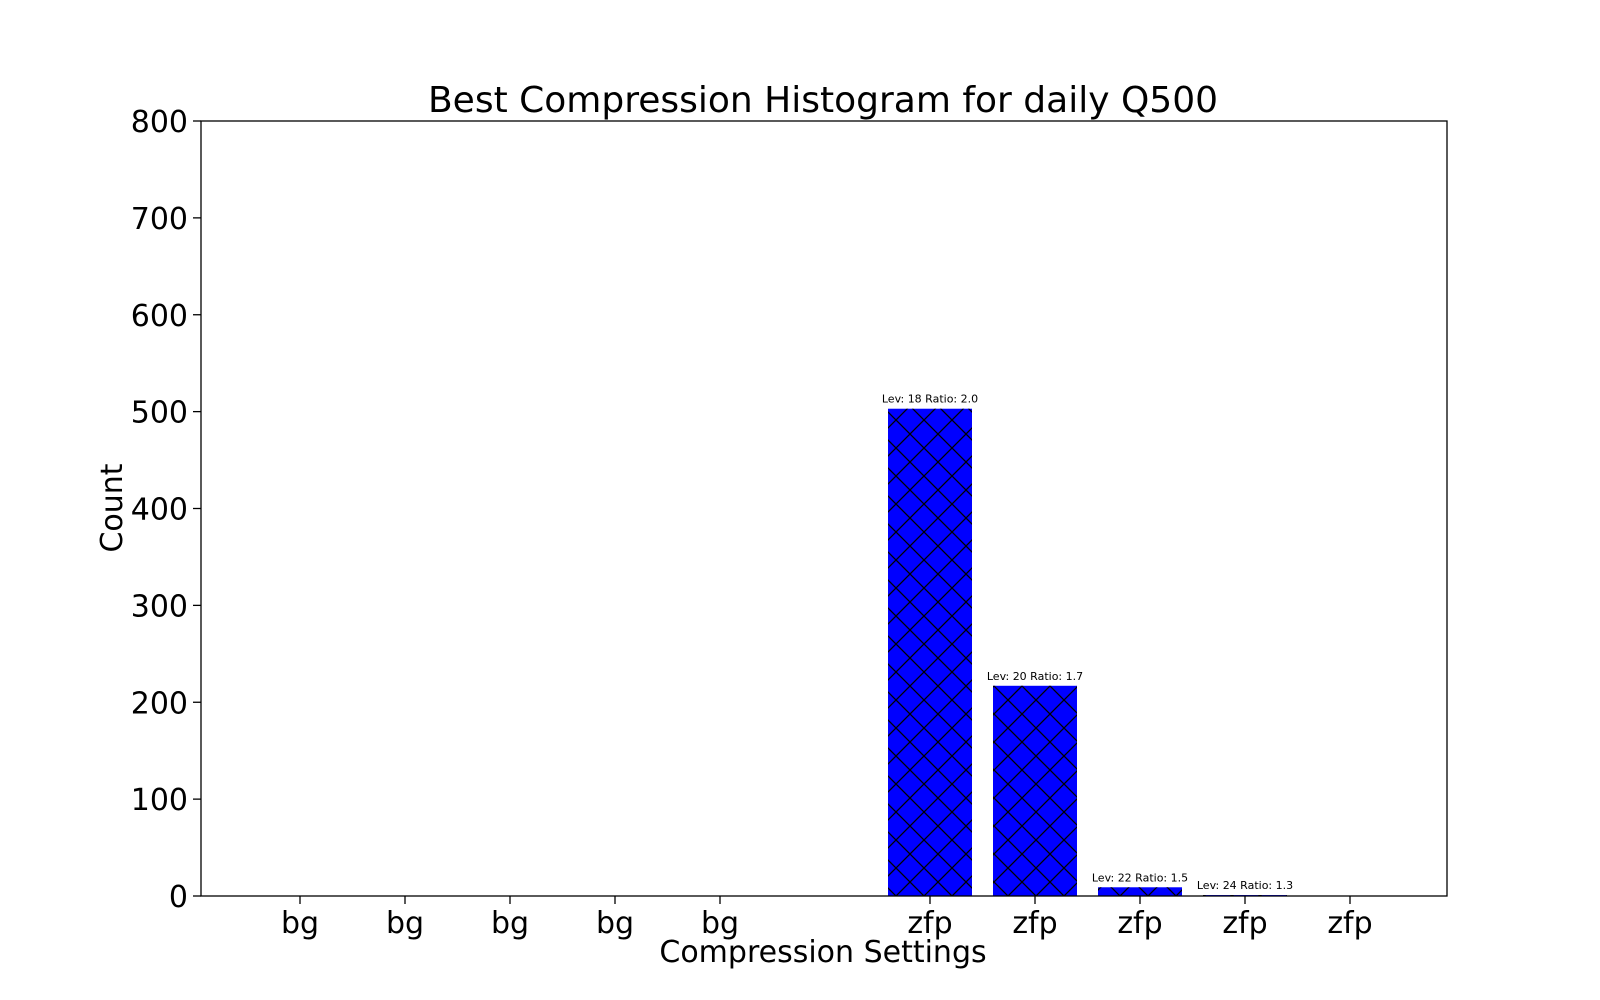 This screenshot has height=1000, width=1600. Describe the element at coordinates (159, 413) in the screenshot. I see `y-tick-label: 500` at that location.